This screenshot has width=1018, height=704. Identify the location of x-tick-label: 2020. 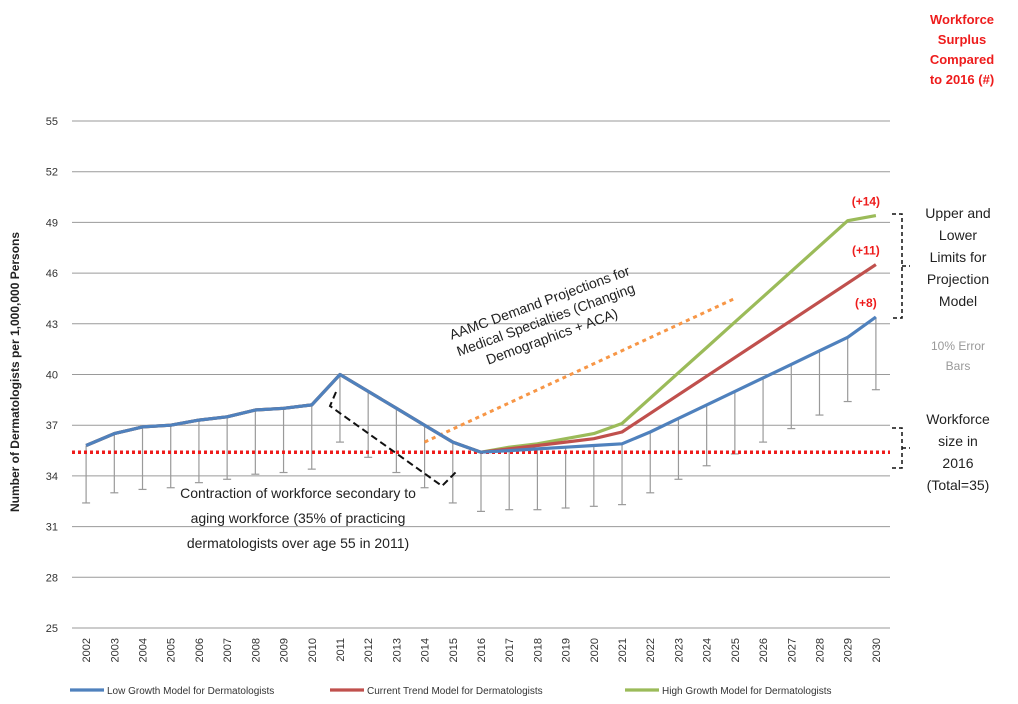
(595, 650).